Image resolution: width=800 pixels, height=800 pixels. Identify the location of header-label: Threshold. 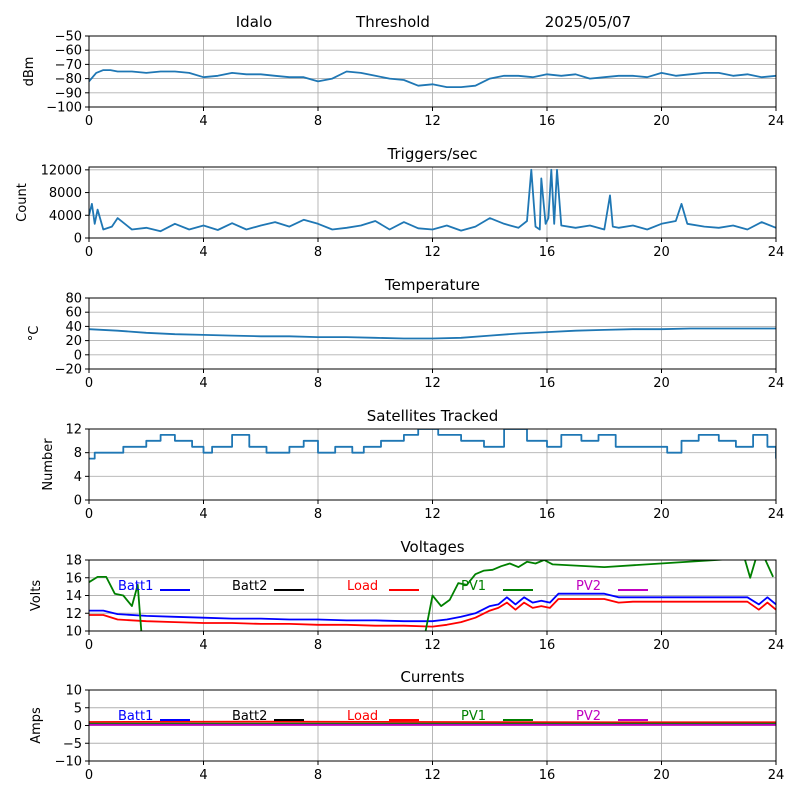
(392, 22).